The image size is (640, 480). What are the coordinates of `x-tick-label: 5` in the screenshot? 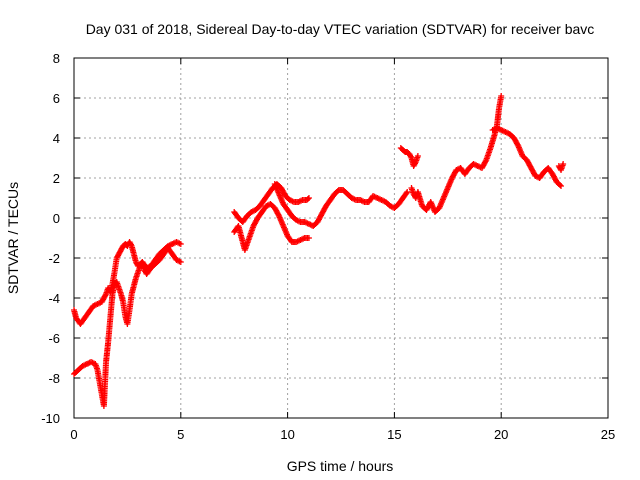 It's located at (180, 434).